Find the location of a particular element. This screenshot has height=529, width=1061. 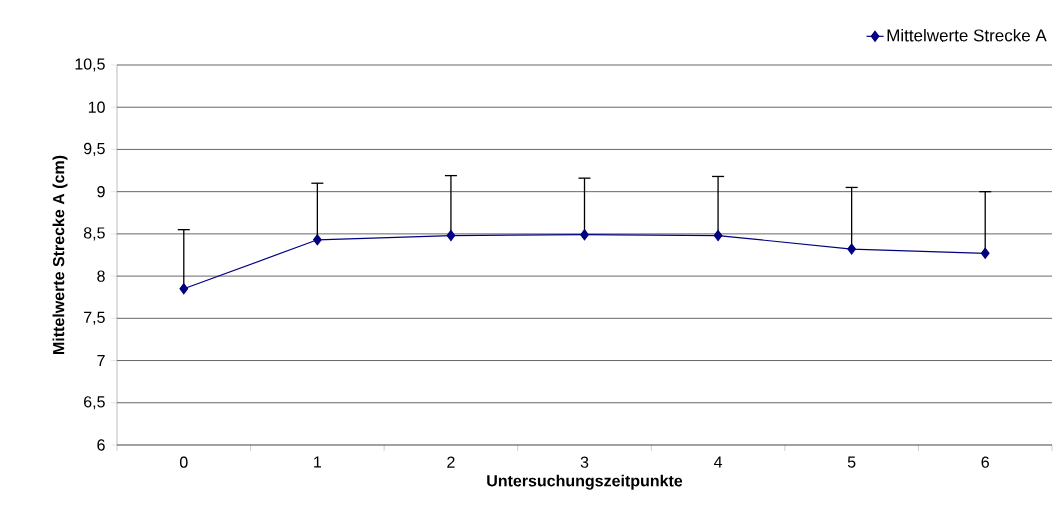

x-tick-label: 1 is located at coordinates (318, 462).